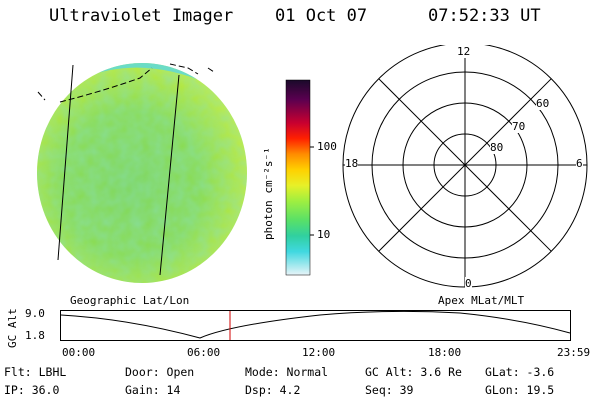 The image size is (600, 400). Describe the element at coordinates (204, 352) in the screenshot. I see `timeline-x-tick-0600: 06:00` at that location.